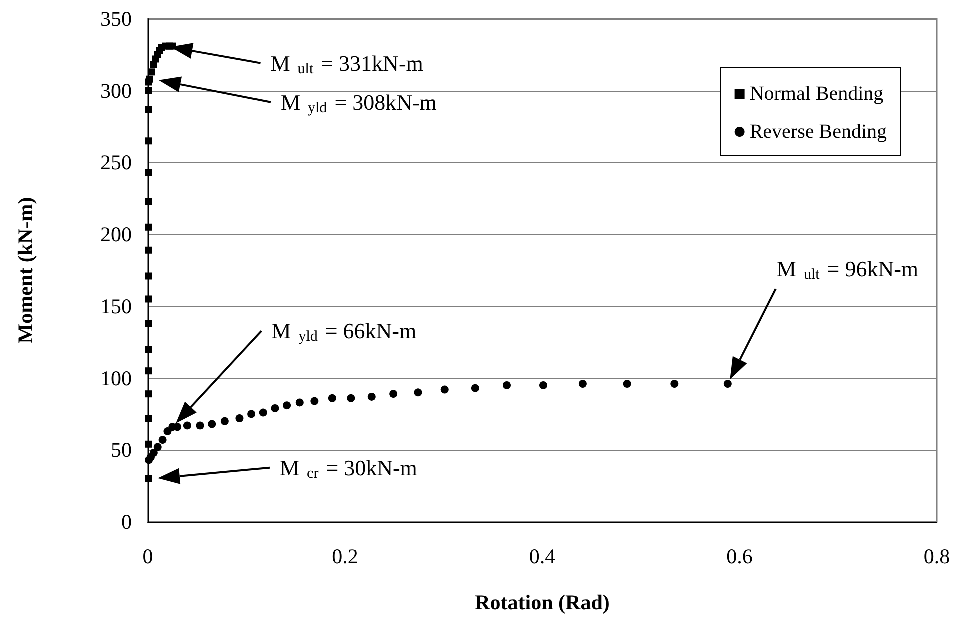  I want to click on y-tick-label: 0, so click(127, 522).